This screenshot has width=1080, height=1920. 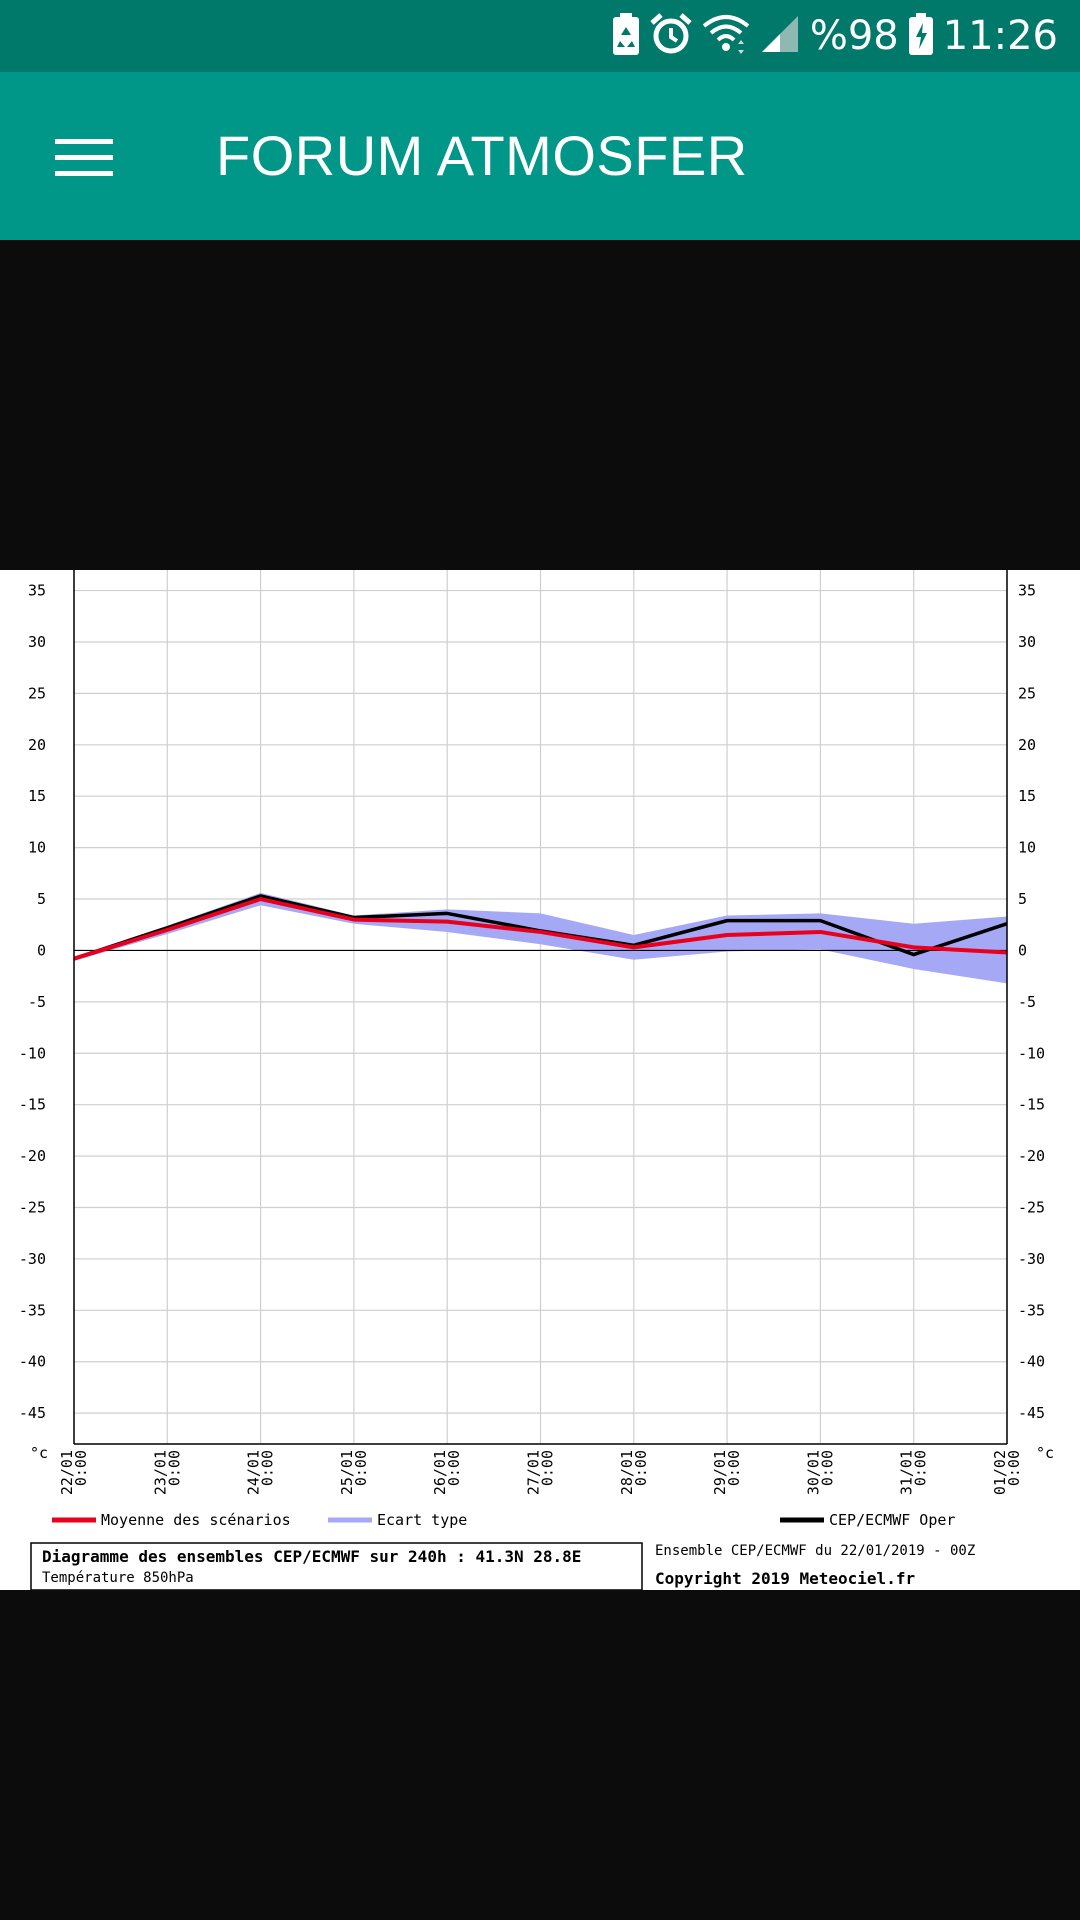 I want to click on y-tick-left-12: -25, so click(x=32, y=1208).